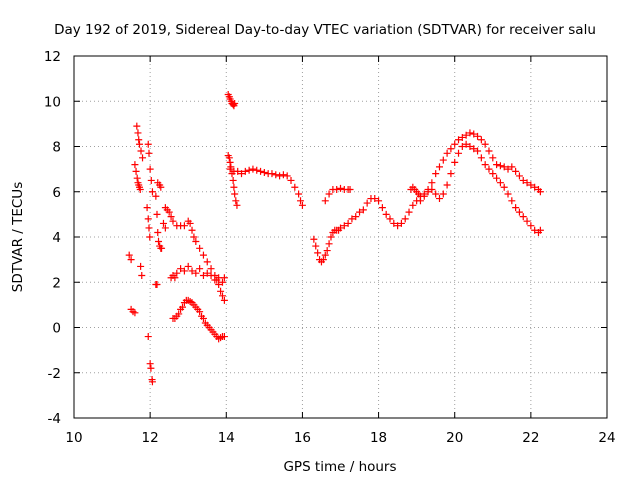 This screenshot has height=480, width=640. I want to click on y-tick-label: -4, so click(54, 419).